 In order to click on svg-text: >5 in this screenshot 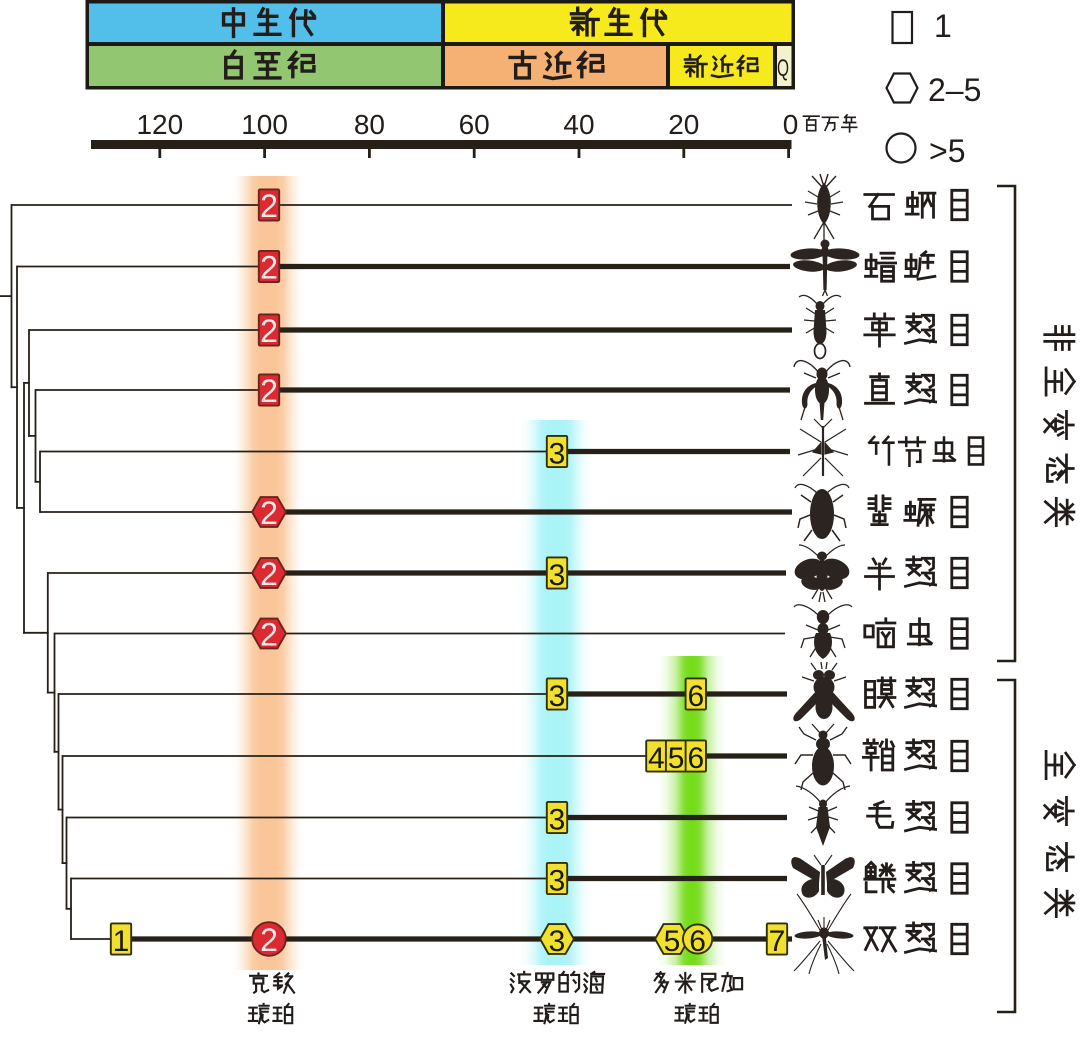, I will do `click(947, 151)`.